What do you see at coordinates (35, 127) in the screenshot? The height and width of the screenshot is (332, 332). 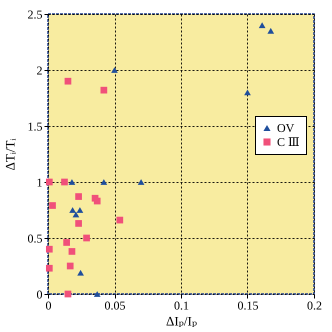 I see `y-tick-label: 1.5` at bounding box center [35, 127].